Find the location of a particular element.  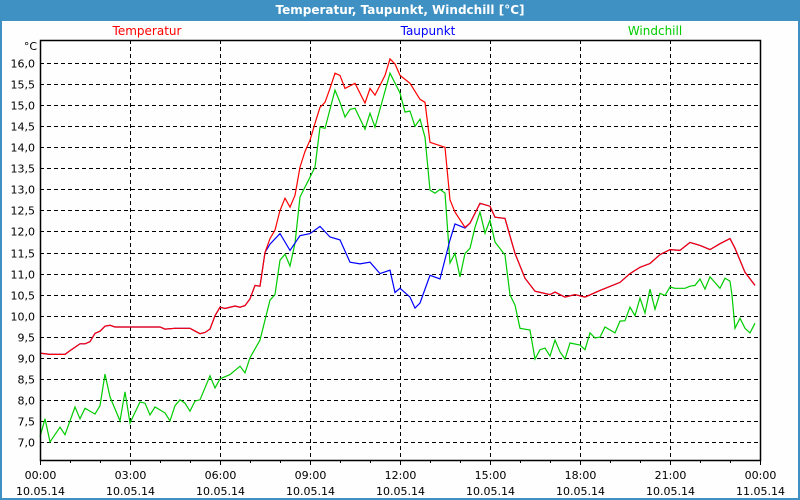

y-tick-label: 12,5 is located at coordinates (23, 211).